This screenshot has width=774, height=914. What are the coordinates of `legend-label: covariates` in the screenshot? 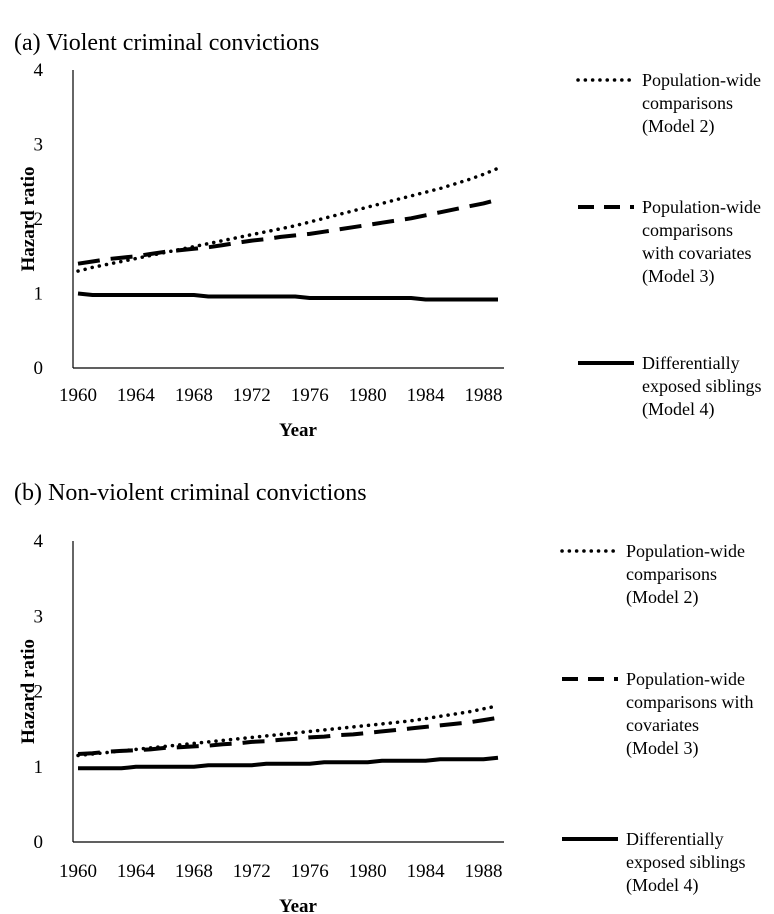 It's located at (662, 725).